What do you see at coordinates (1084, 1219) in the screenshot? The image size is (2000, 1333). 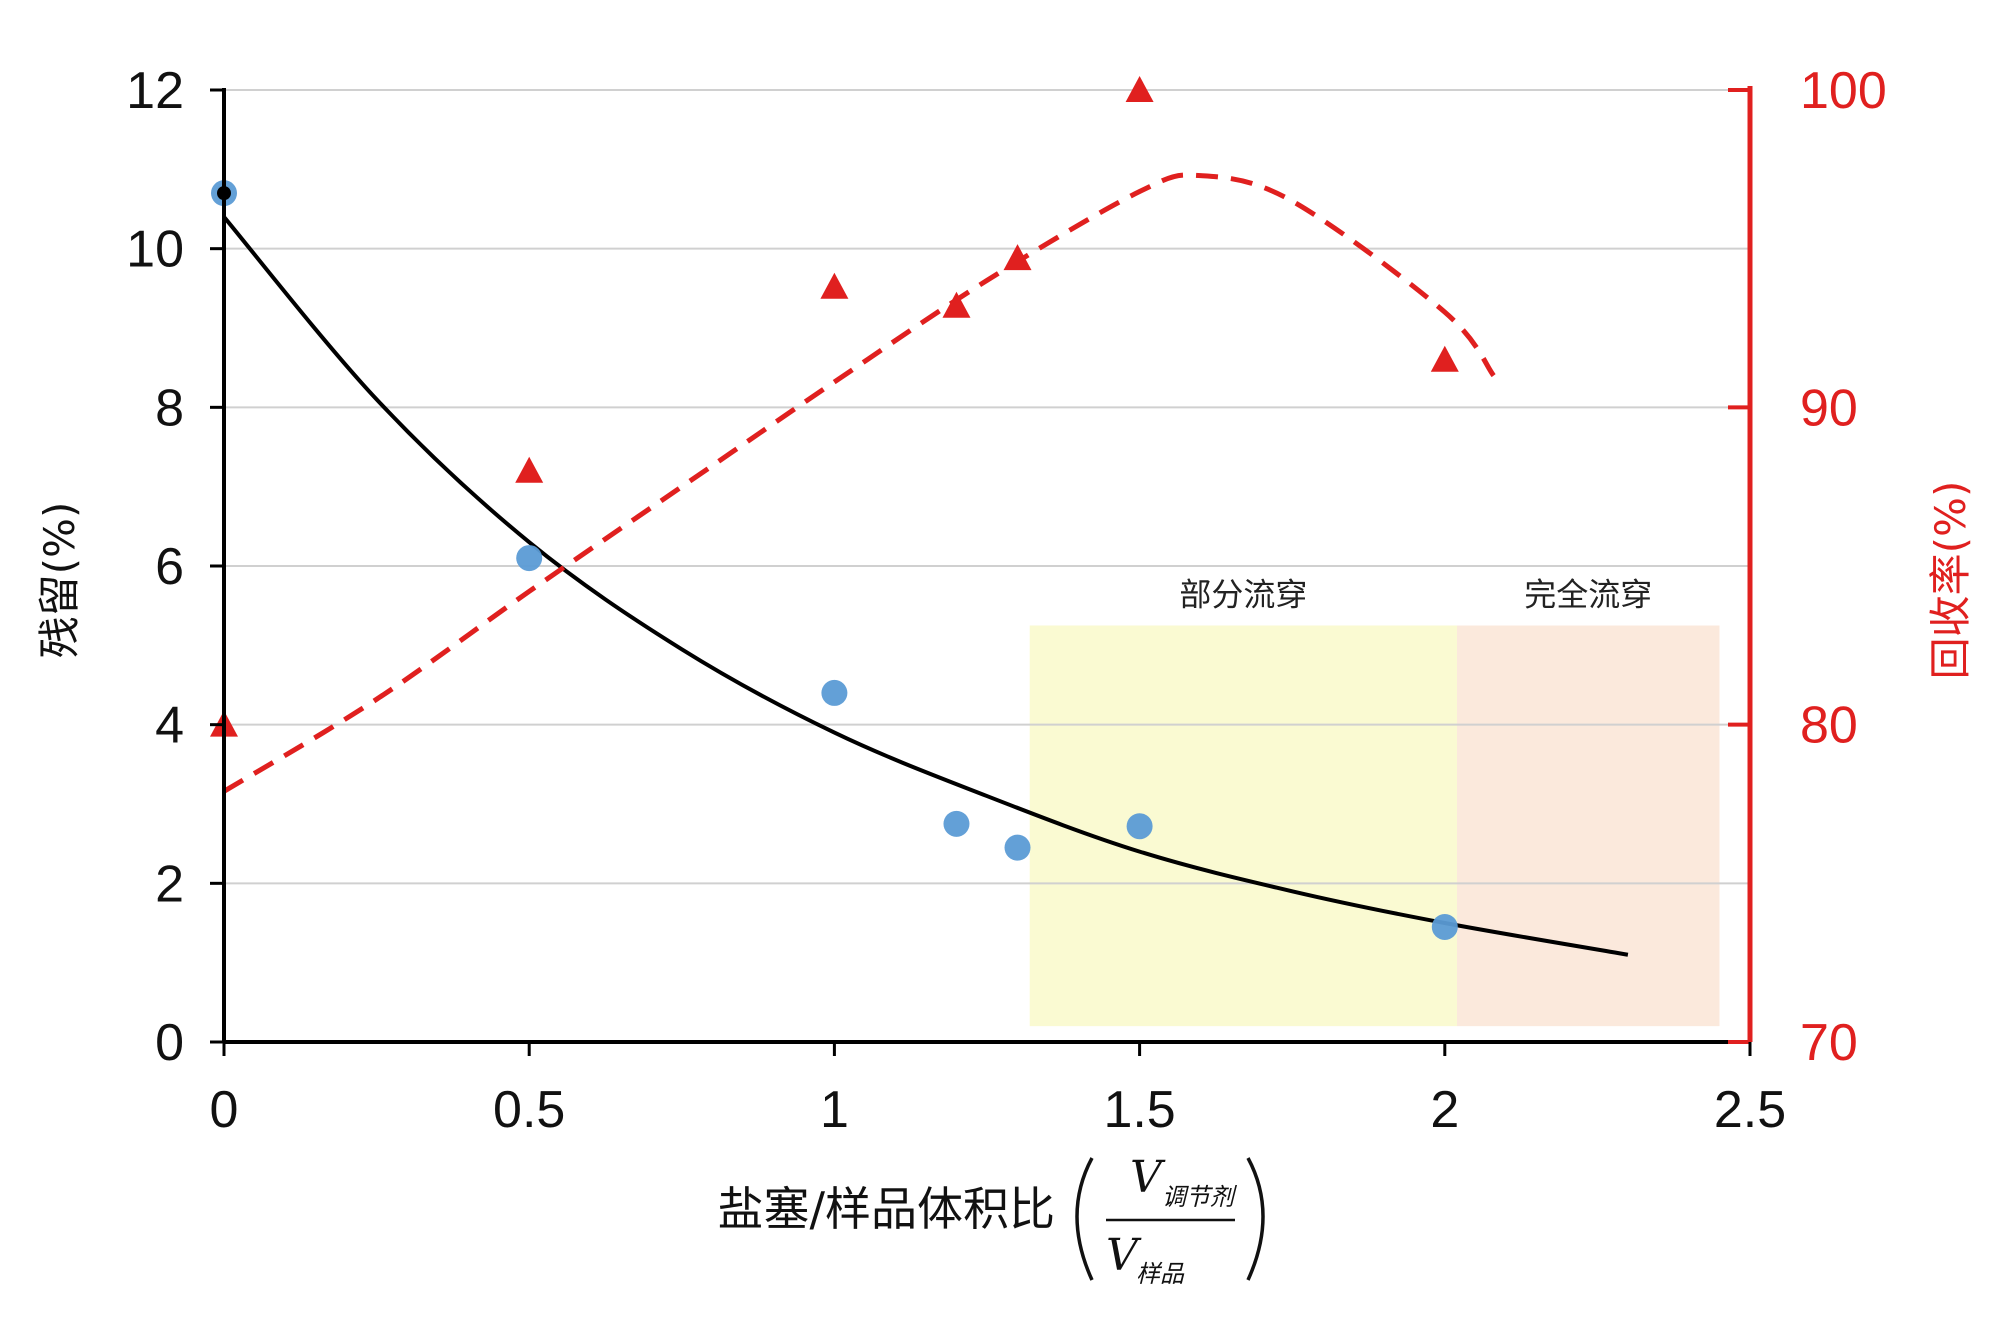 I see `left-paren` at bounding box center [1084, 1219].